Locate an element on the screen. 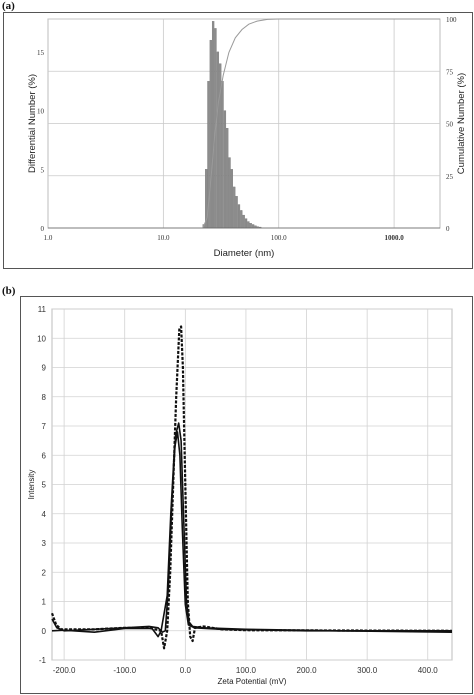 This screenshot has height=695, width=474. y-tick-label: 4 is located at coordinates (44, 514).